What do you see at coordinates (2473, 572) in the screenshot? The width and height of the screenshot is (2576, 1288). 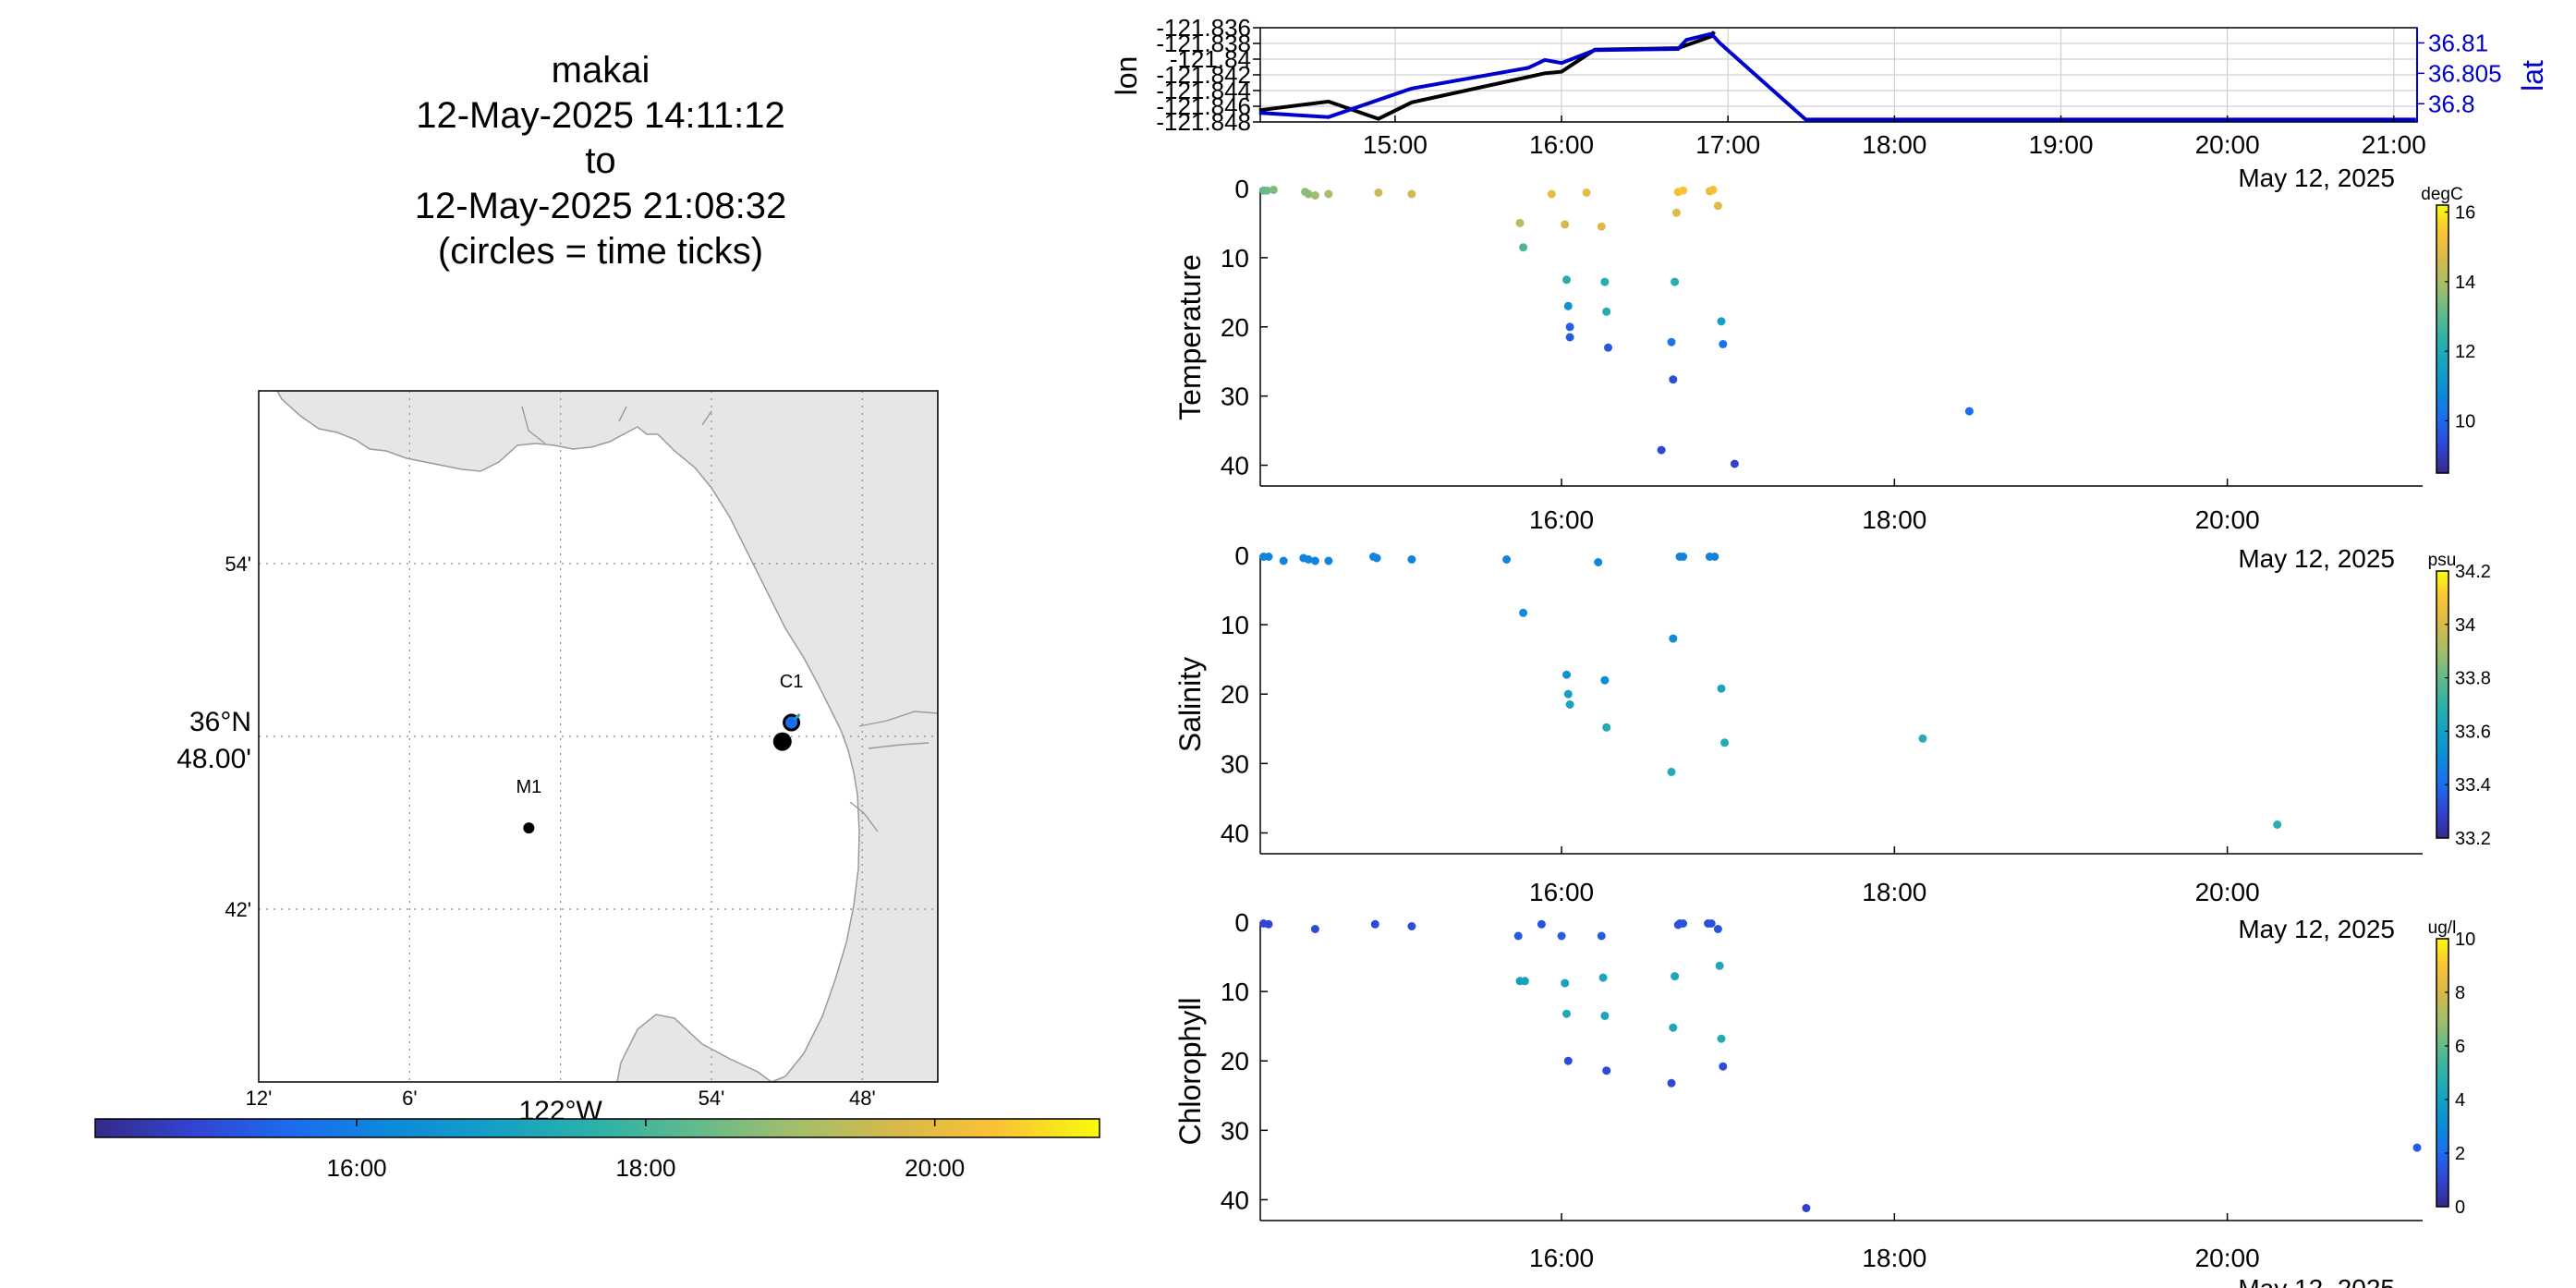 I see `salinity-colorbar-tick-label: 34.2` at bounding box center [2473, 572].